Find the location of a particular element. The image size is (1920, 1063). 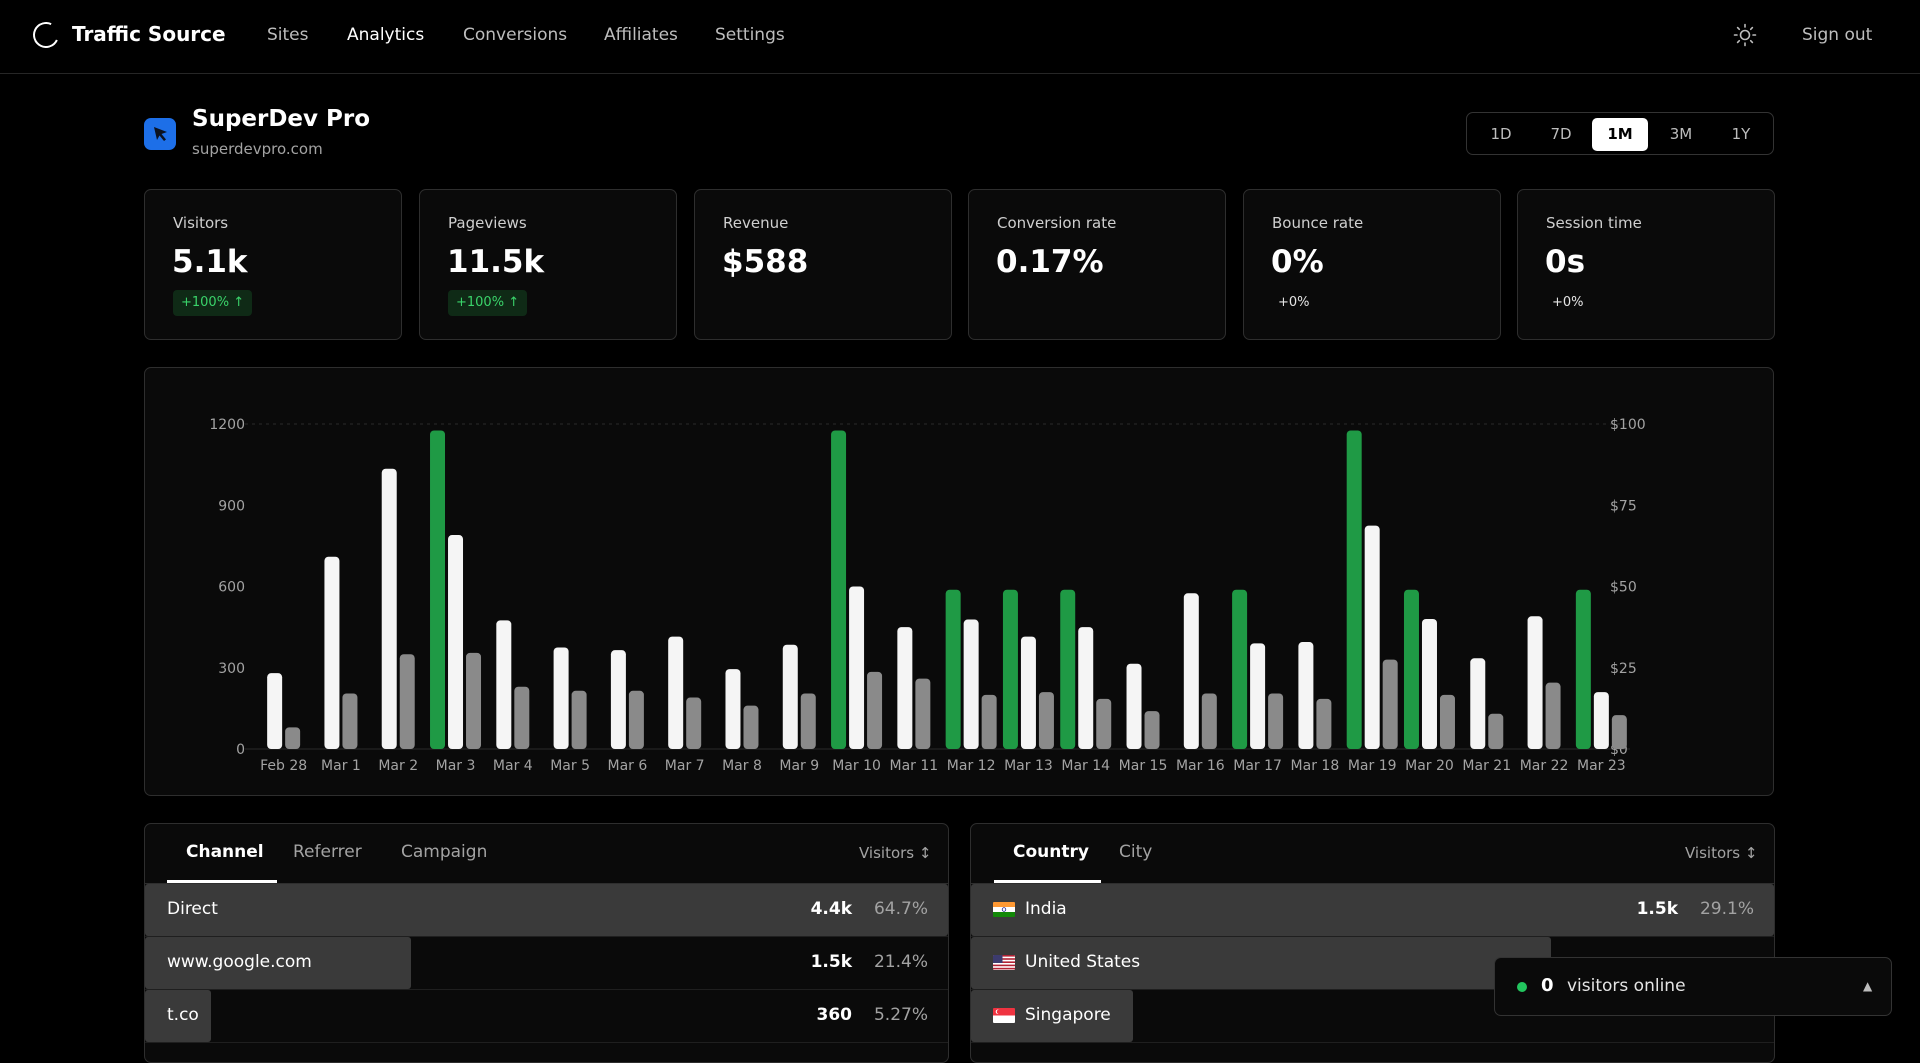

kpi-card-pageviews: Pageviews 11.5k +100% ↑ is located at coordinates (548, 264).